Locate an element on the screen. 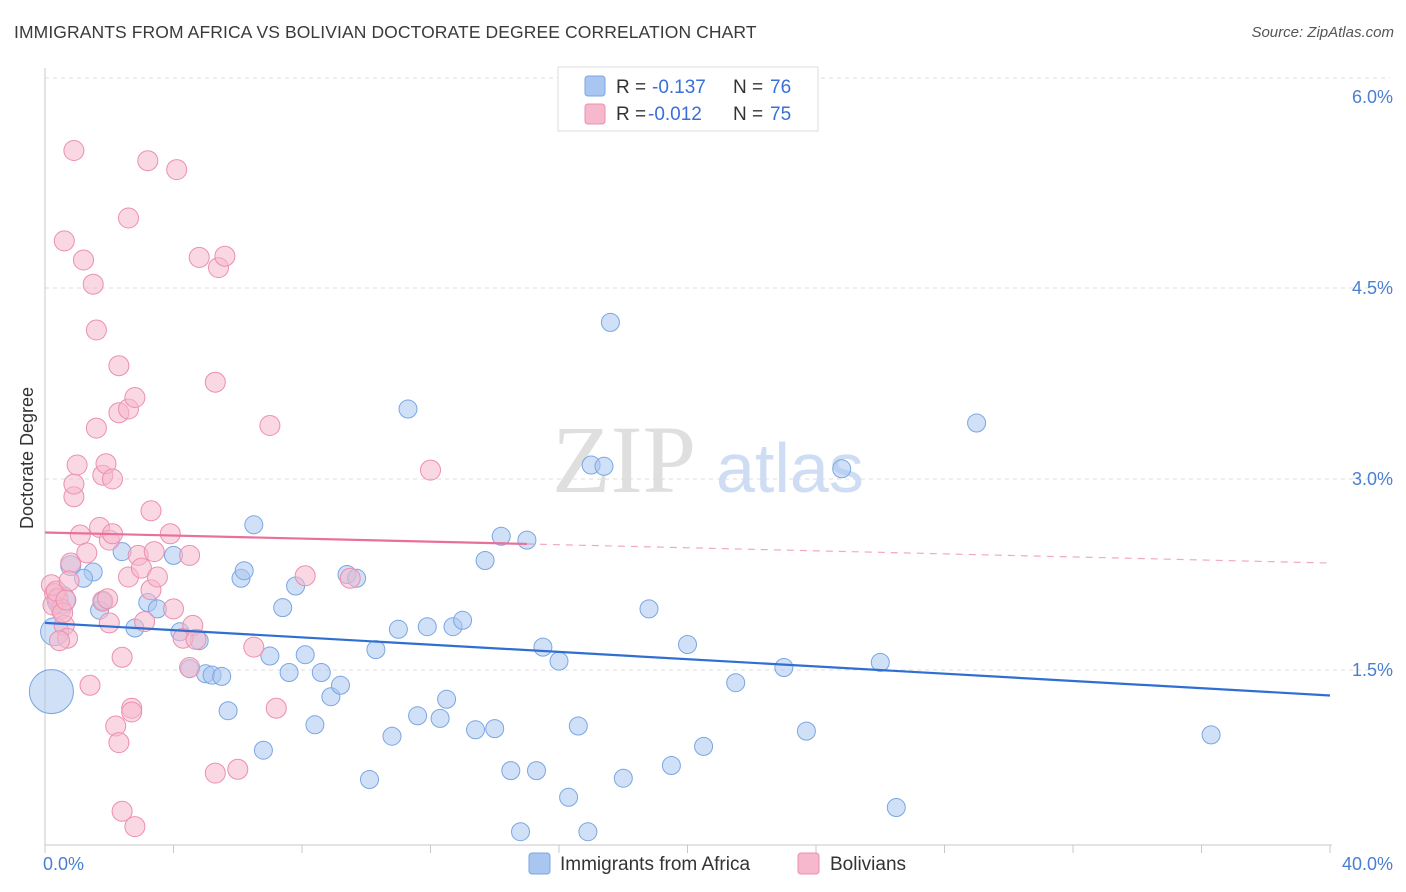  watermark-zip: ZIP is located at coordinates (624, 459).